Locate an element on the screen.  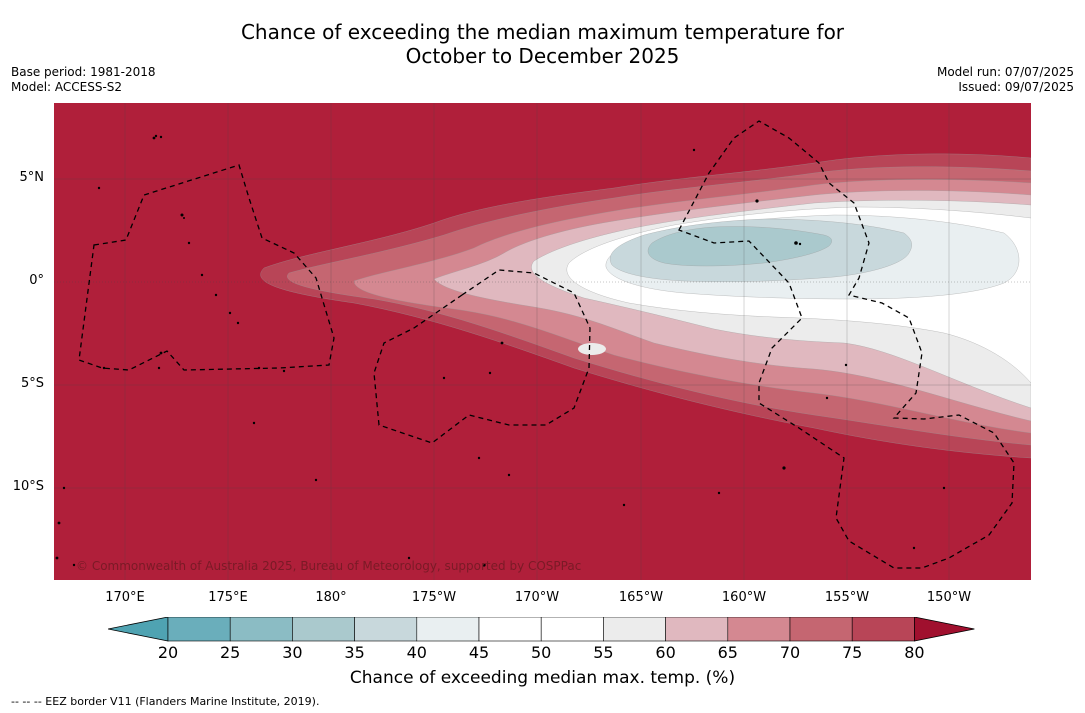
colorbar-label: 30 is located at coordinates (292, 652).